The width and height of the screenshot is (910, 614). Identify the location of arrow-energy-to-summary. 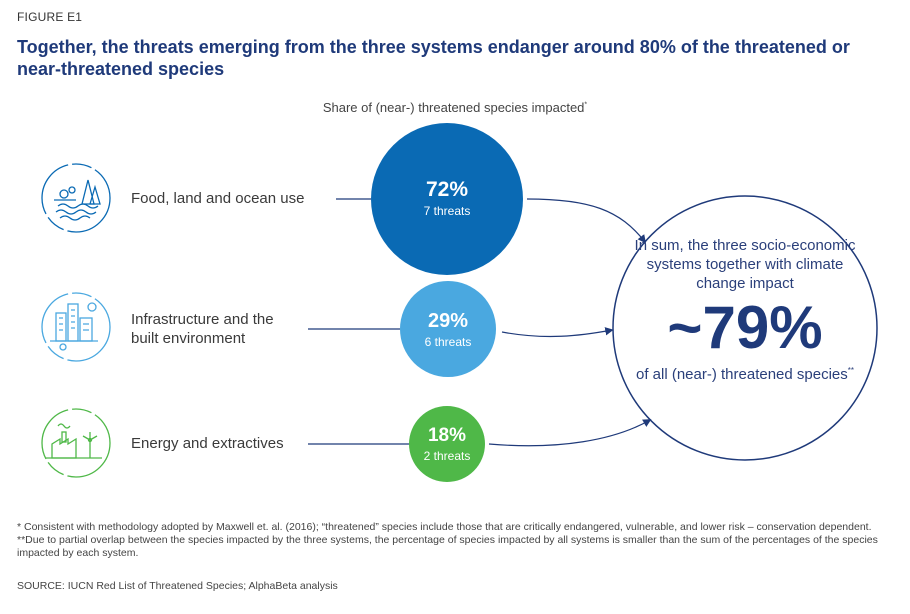
(570, 433).